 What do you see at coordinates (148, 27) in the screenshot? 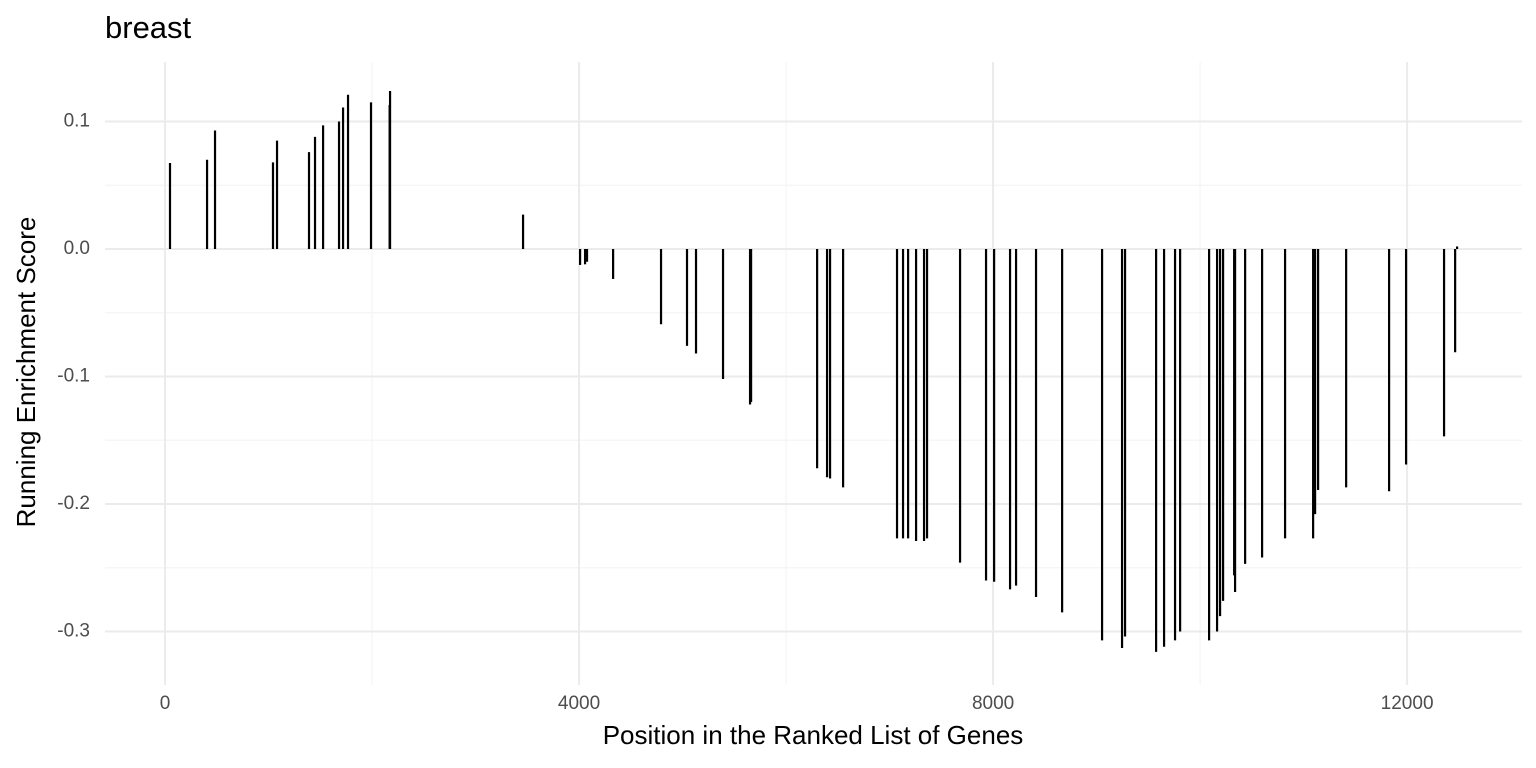
I see `chart-title: breast` at bounding box center [148, 27].